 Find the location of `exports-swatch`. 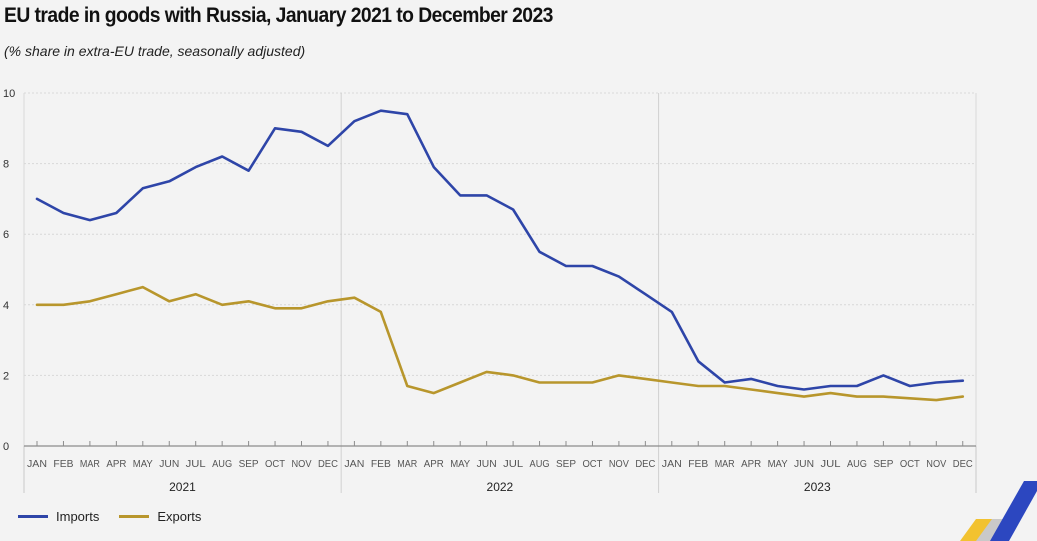

exports-swatch is located at coordinates (134, 516).